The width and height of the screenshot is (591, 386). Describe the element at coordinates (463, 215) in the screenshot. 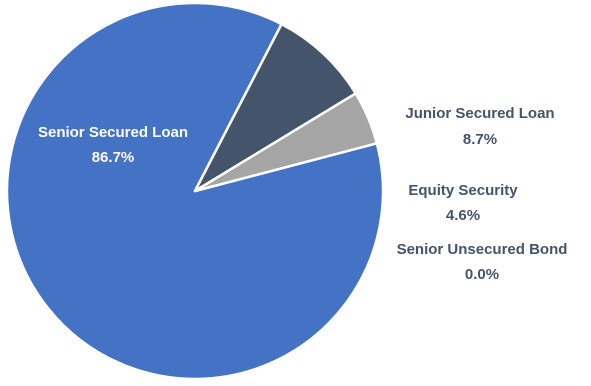

I see `slice-value-equity-security: 4.6%` at that location.